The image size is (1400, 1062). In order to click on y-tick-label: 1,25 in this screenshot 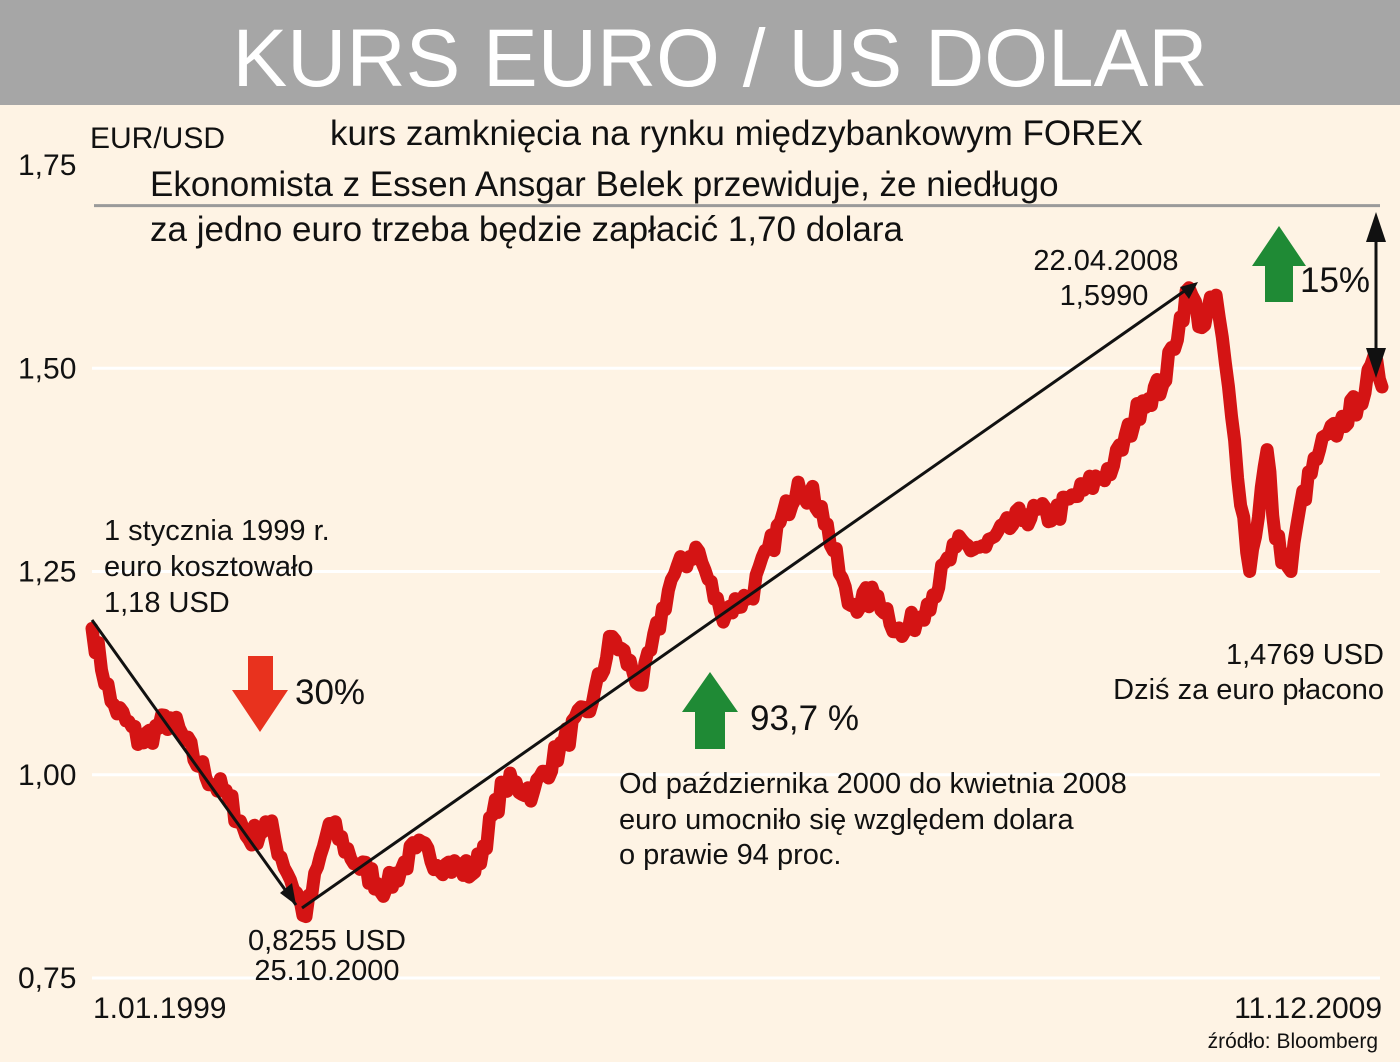, I will do `click(47, 572)`.